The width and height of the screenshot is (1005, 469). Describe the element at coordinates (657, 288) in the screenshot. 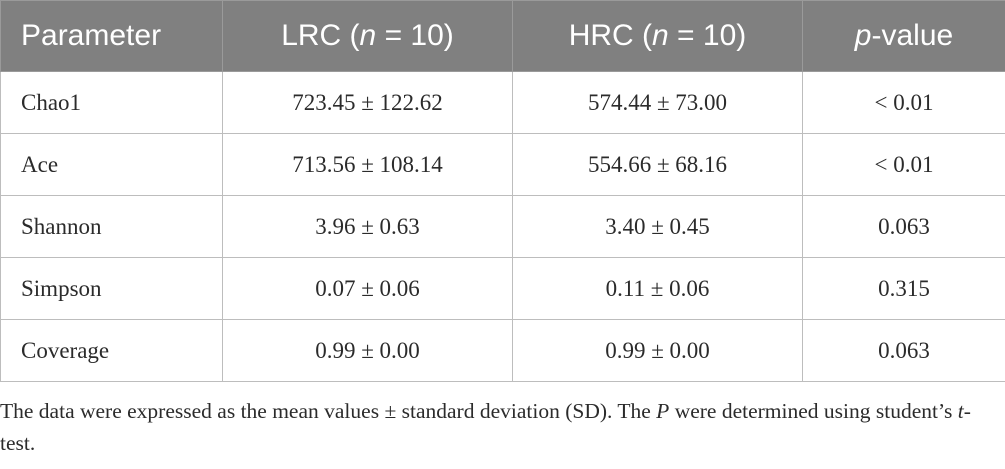

I see `cell-hrc: 0.11 ± 0.06` at that location.